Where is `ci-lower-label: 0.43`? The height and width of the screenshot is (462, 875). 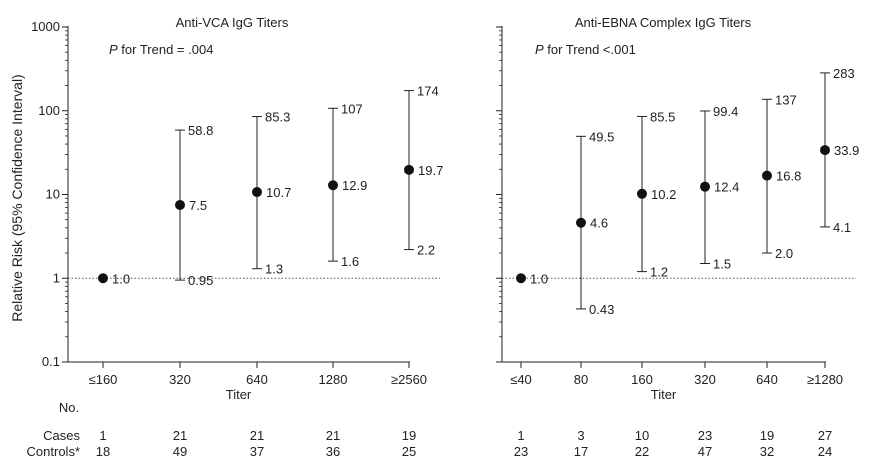
ci-lower-label: 0.43 is located at coordinates (601, 309).